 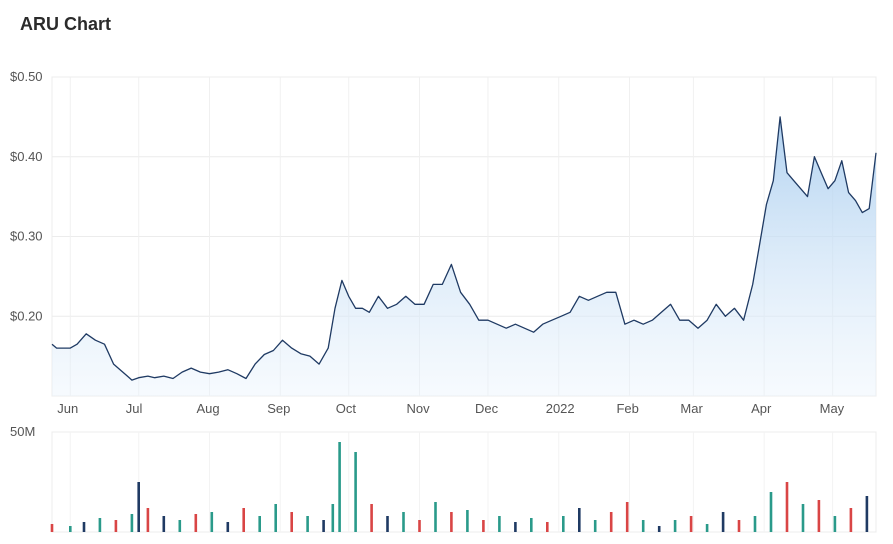 What do you see at coordinates (278, 408) in the screenshot?
I see `x-tick-label: Sep` at bounding box center [278, 408].